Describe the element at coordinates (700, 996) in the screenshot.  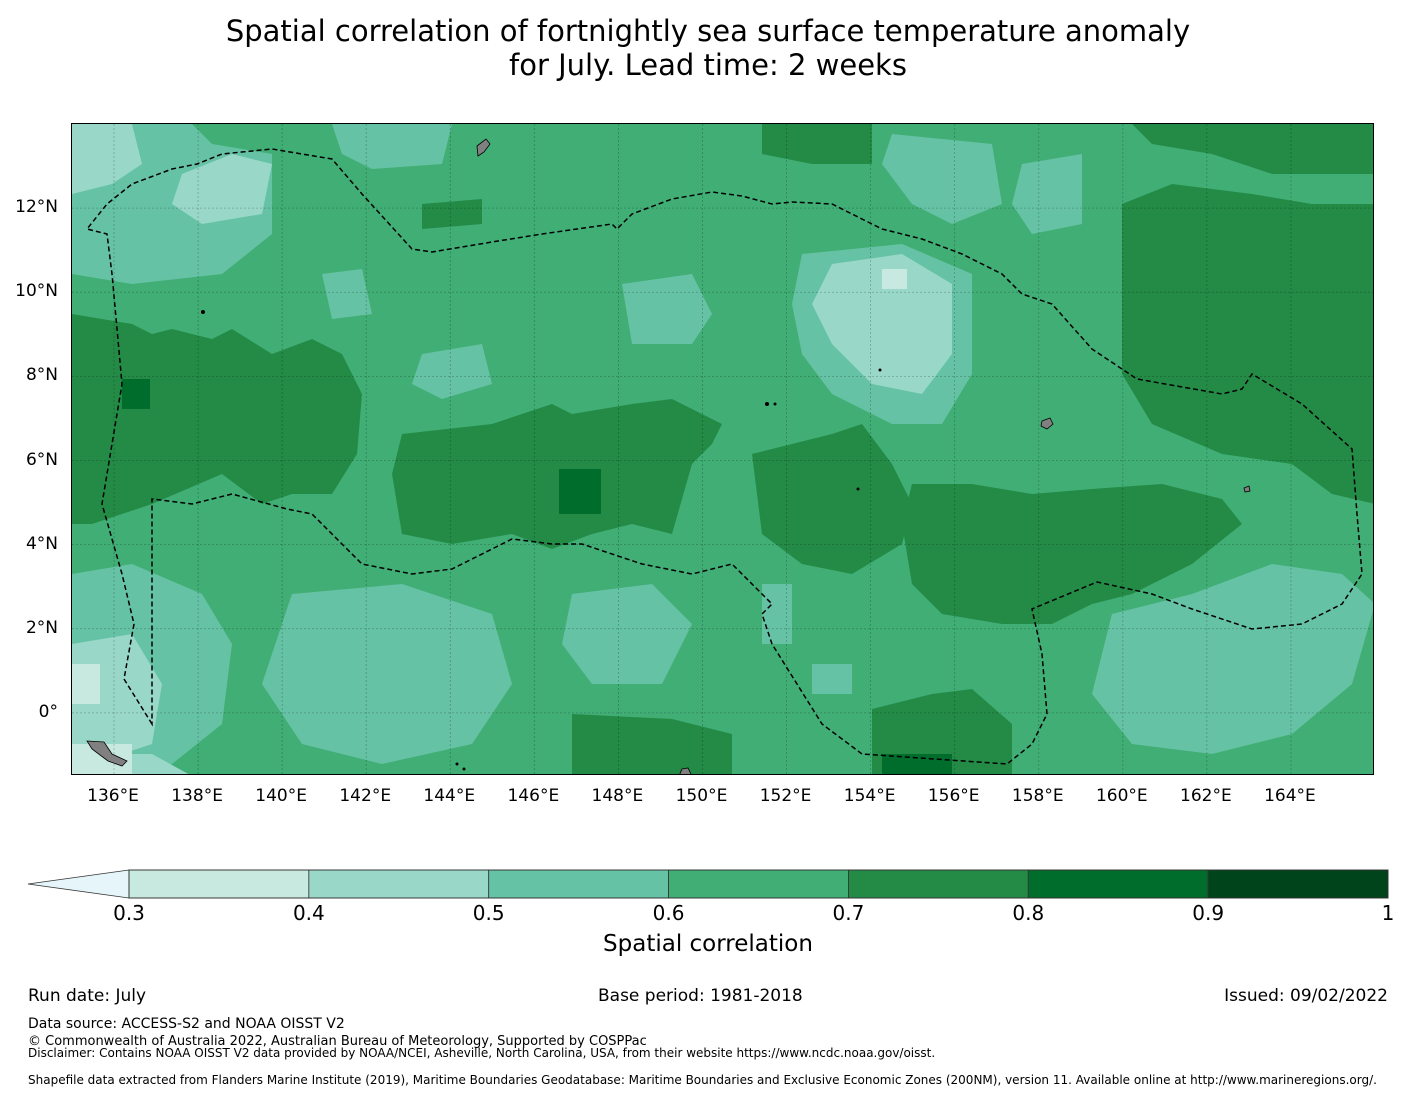
I see `base-period: Base period: 1981-2018` at that location.